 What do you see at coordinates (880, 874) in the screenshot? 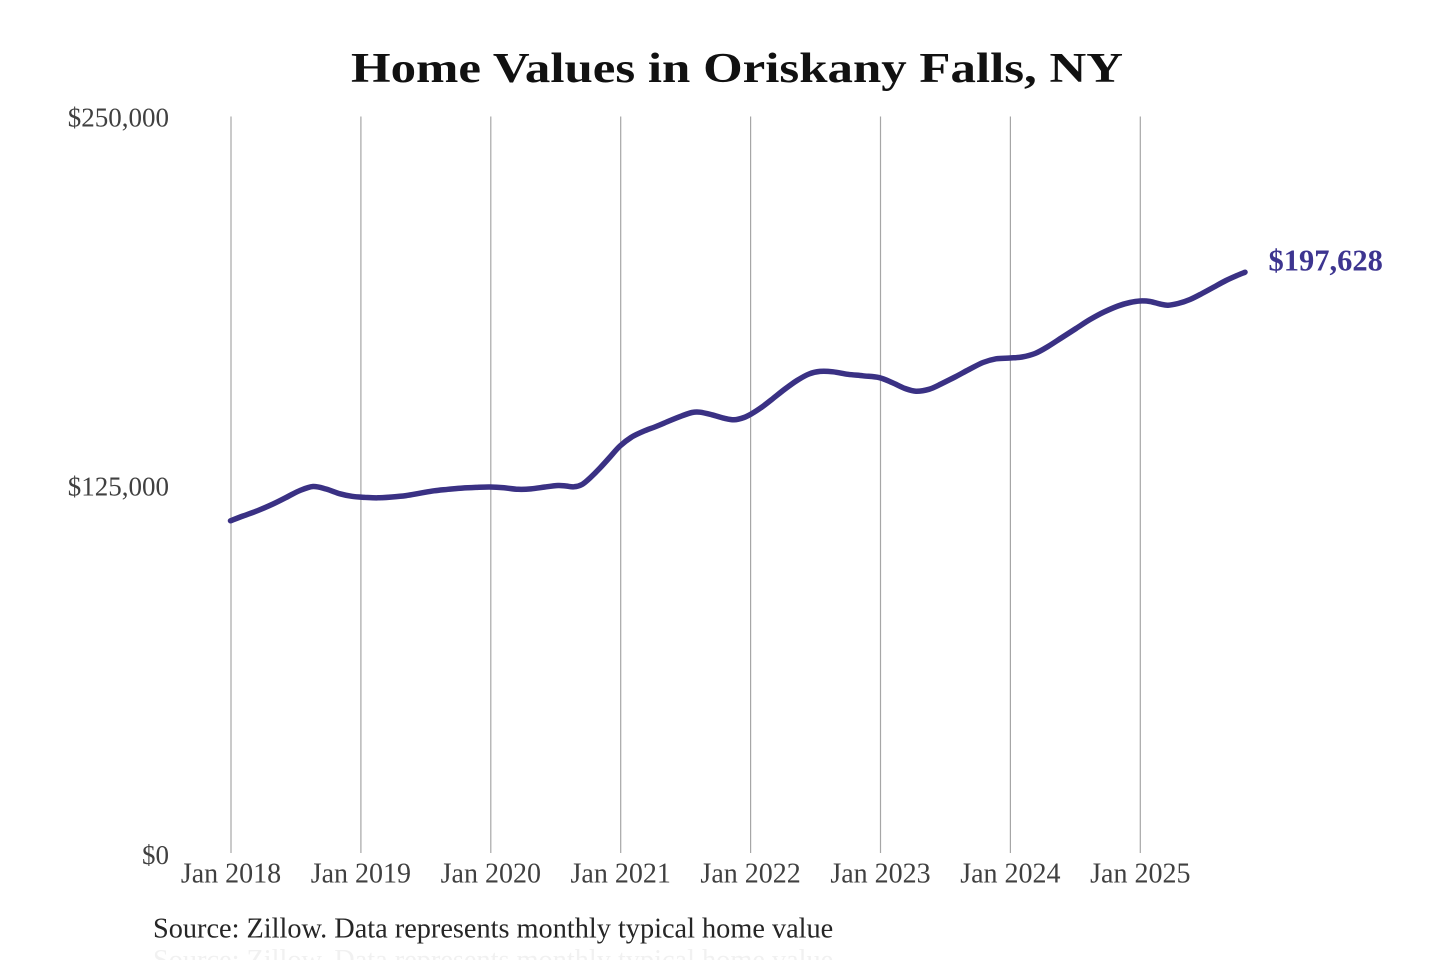
I see `svg-text: Jan 2023` at bounding box center [880, 874].